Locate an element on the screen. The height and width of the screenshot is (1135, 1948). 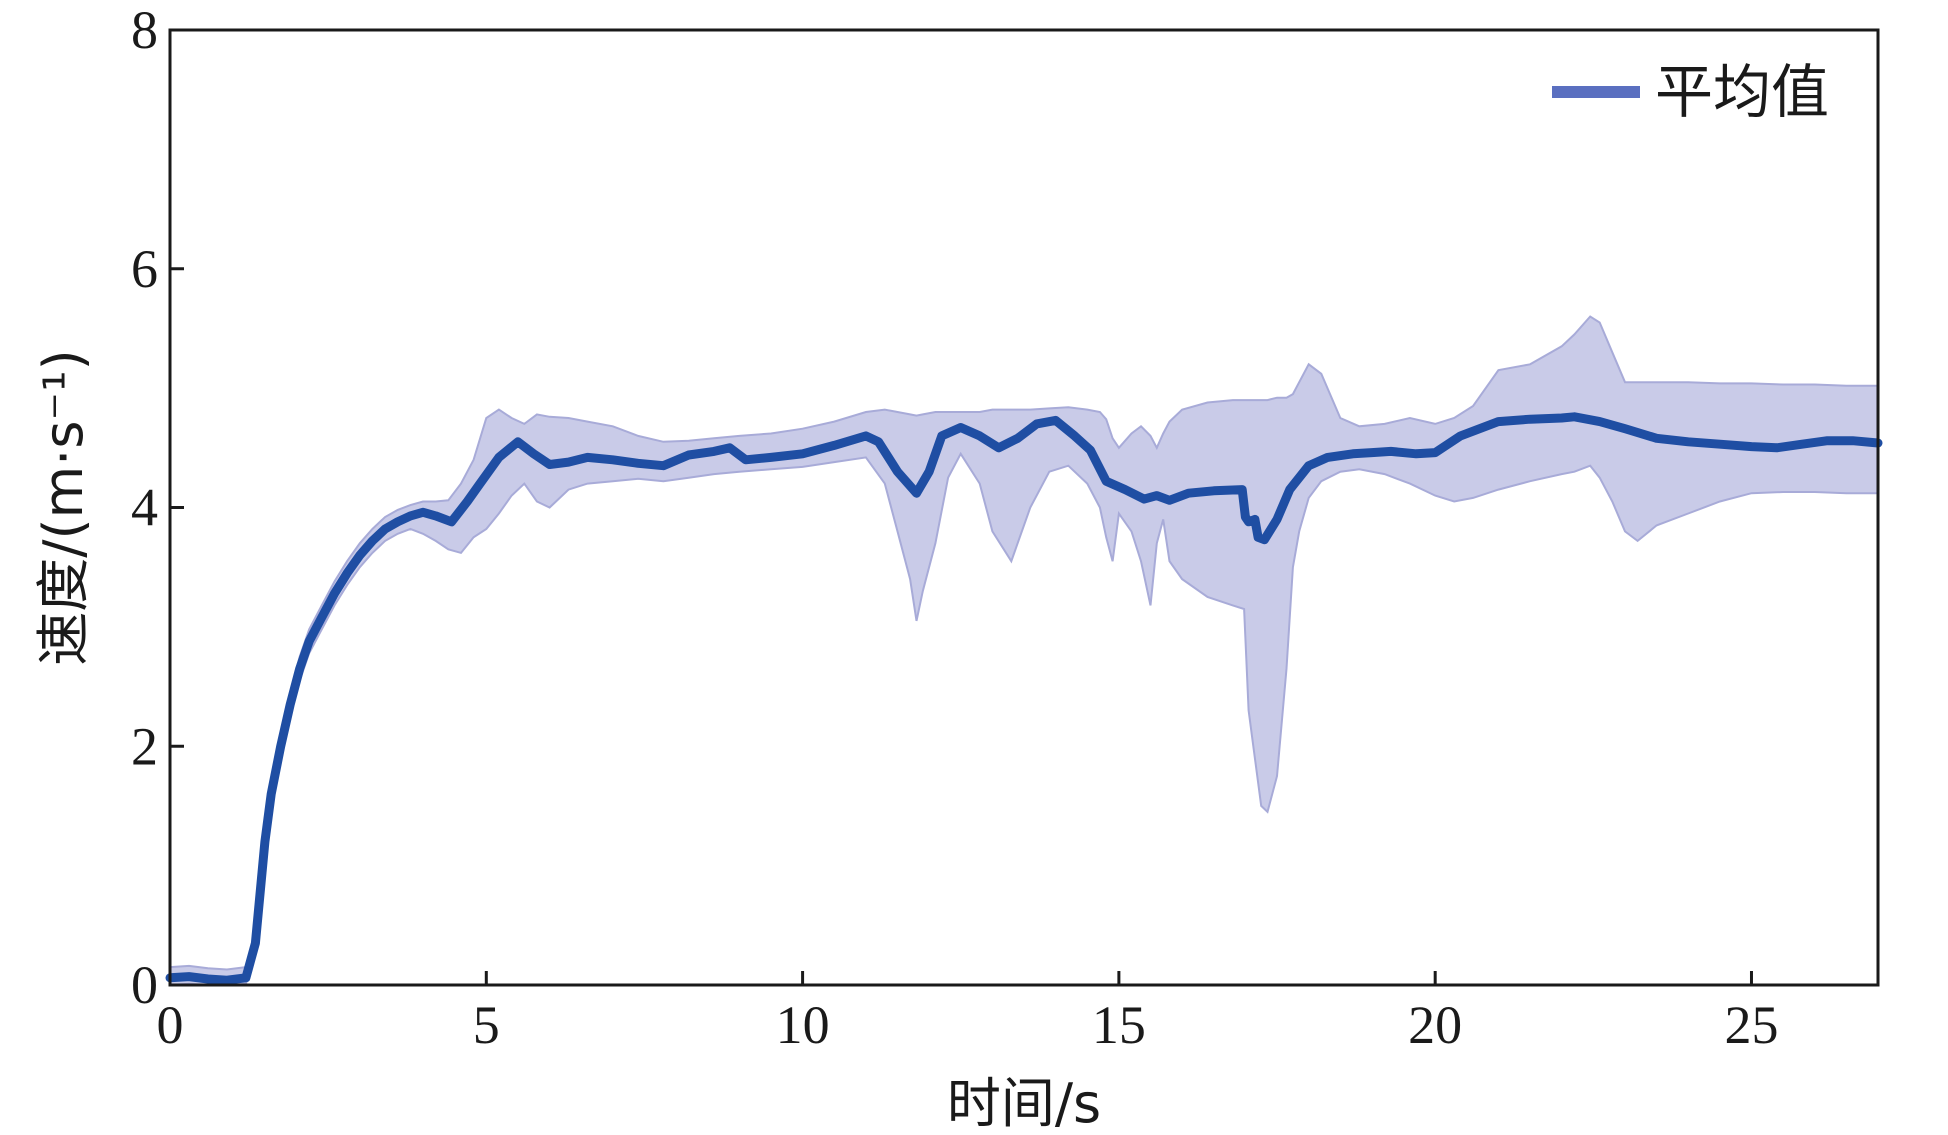
y-axis: 0 2 4 6 8 is located at coordinates (157, 507).